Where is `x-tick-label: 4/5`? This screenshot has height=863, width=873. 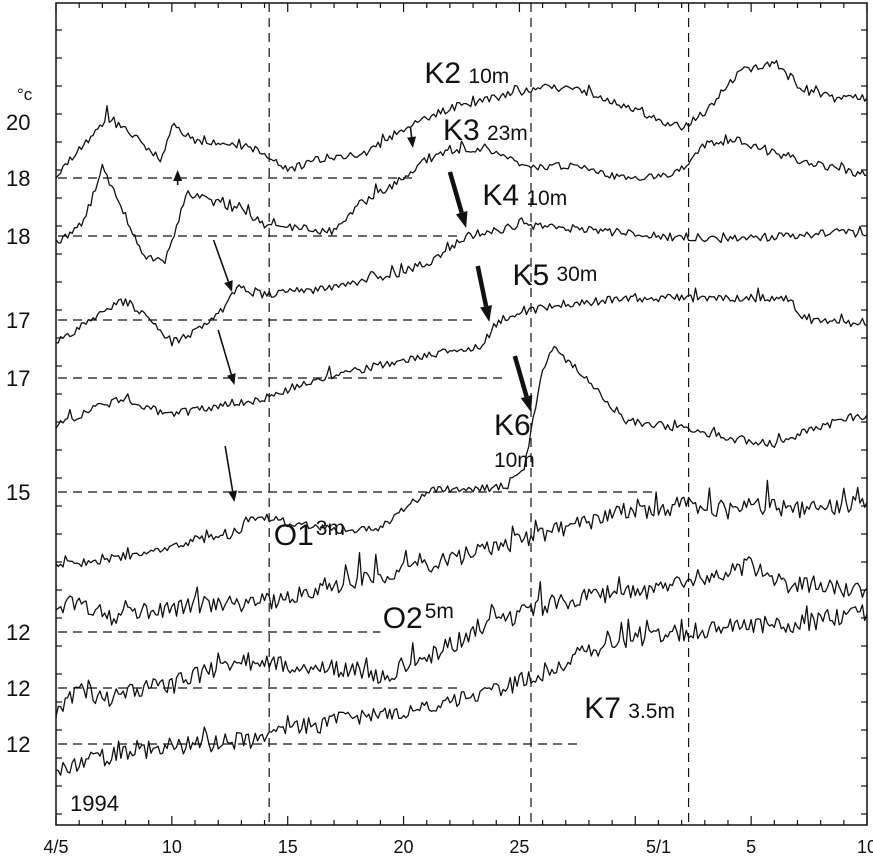 x-tick-label: 4/5 is located at coordinates (55, 847).